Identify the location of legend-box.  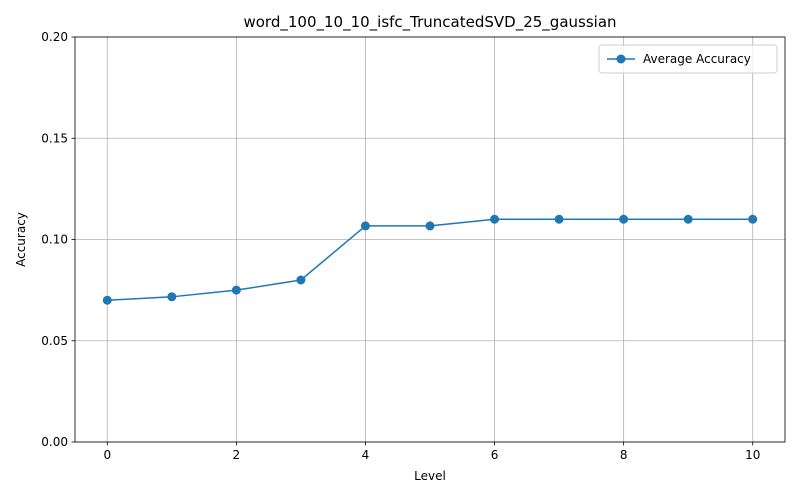
(688, 59).